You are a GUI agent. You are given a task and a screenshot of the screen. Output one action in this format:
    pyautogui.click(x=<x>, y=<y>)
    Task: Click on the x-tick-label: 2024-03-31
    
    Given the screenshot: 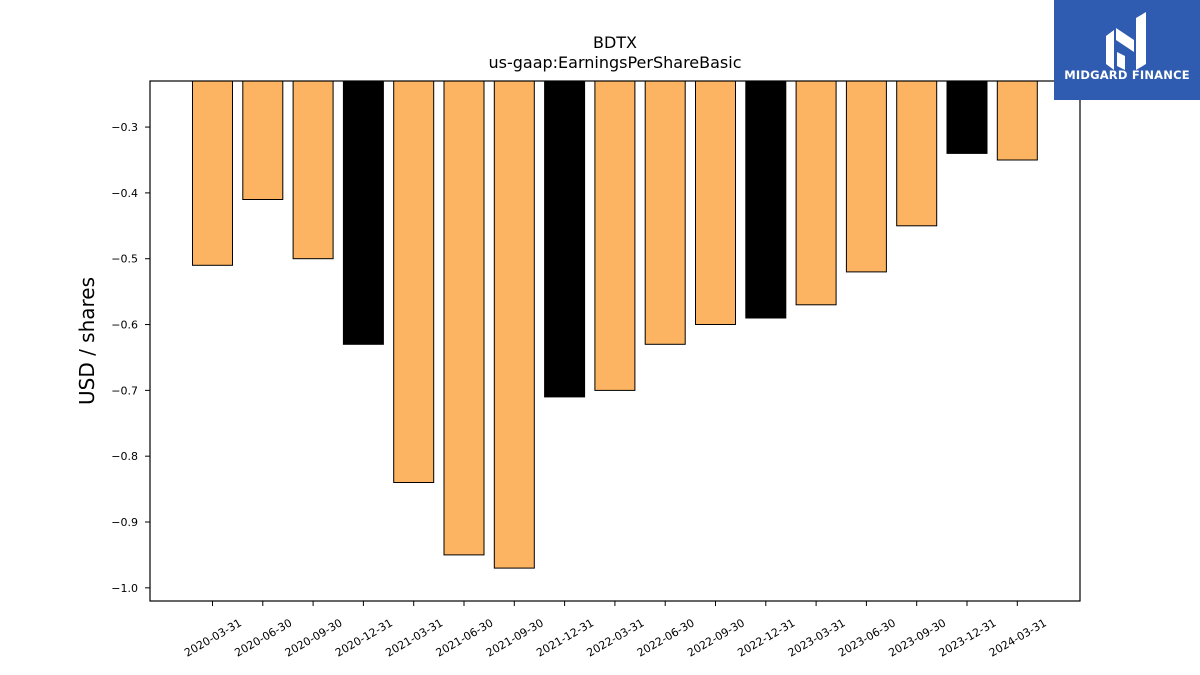 What is the action you would take?
    pyautogui.click(x=1018, y=637)
    